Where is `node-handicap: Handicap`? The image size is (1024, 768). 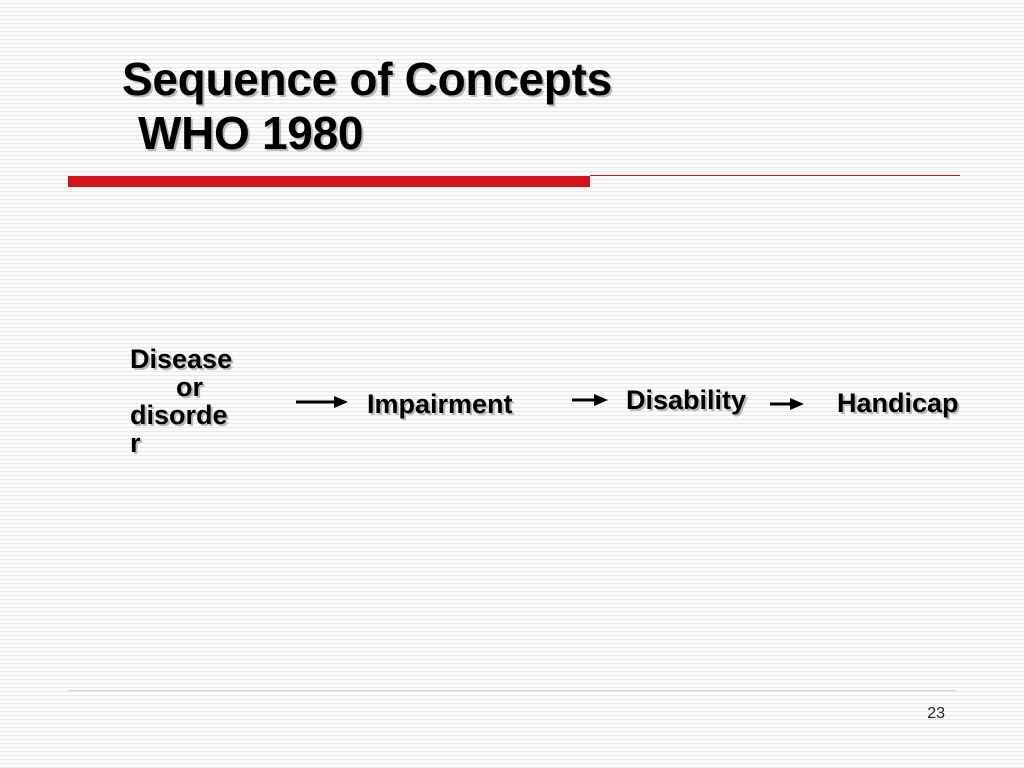
node-handicap: Handicap is located at coordinates (898, 403).